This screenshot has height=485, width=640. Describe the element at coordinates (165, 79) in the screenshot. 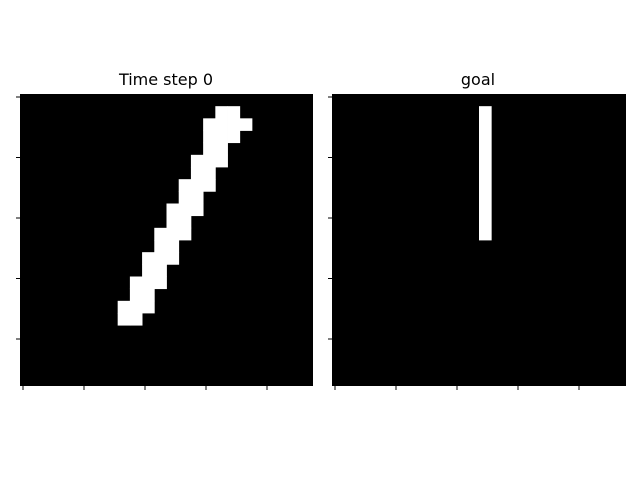

I see `panel-title-time-step: Time step 0` at that location.